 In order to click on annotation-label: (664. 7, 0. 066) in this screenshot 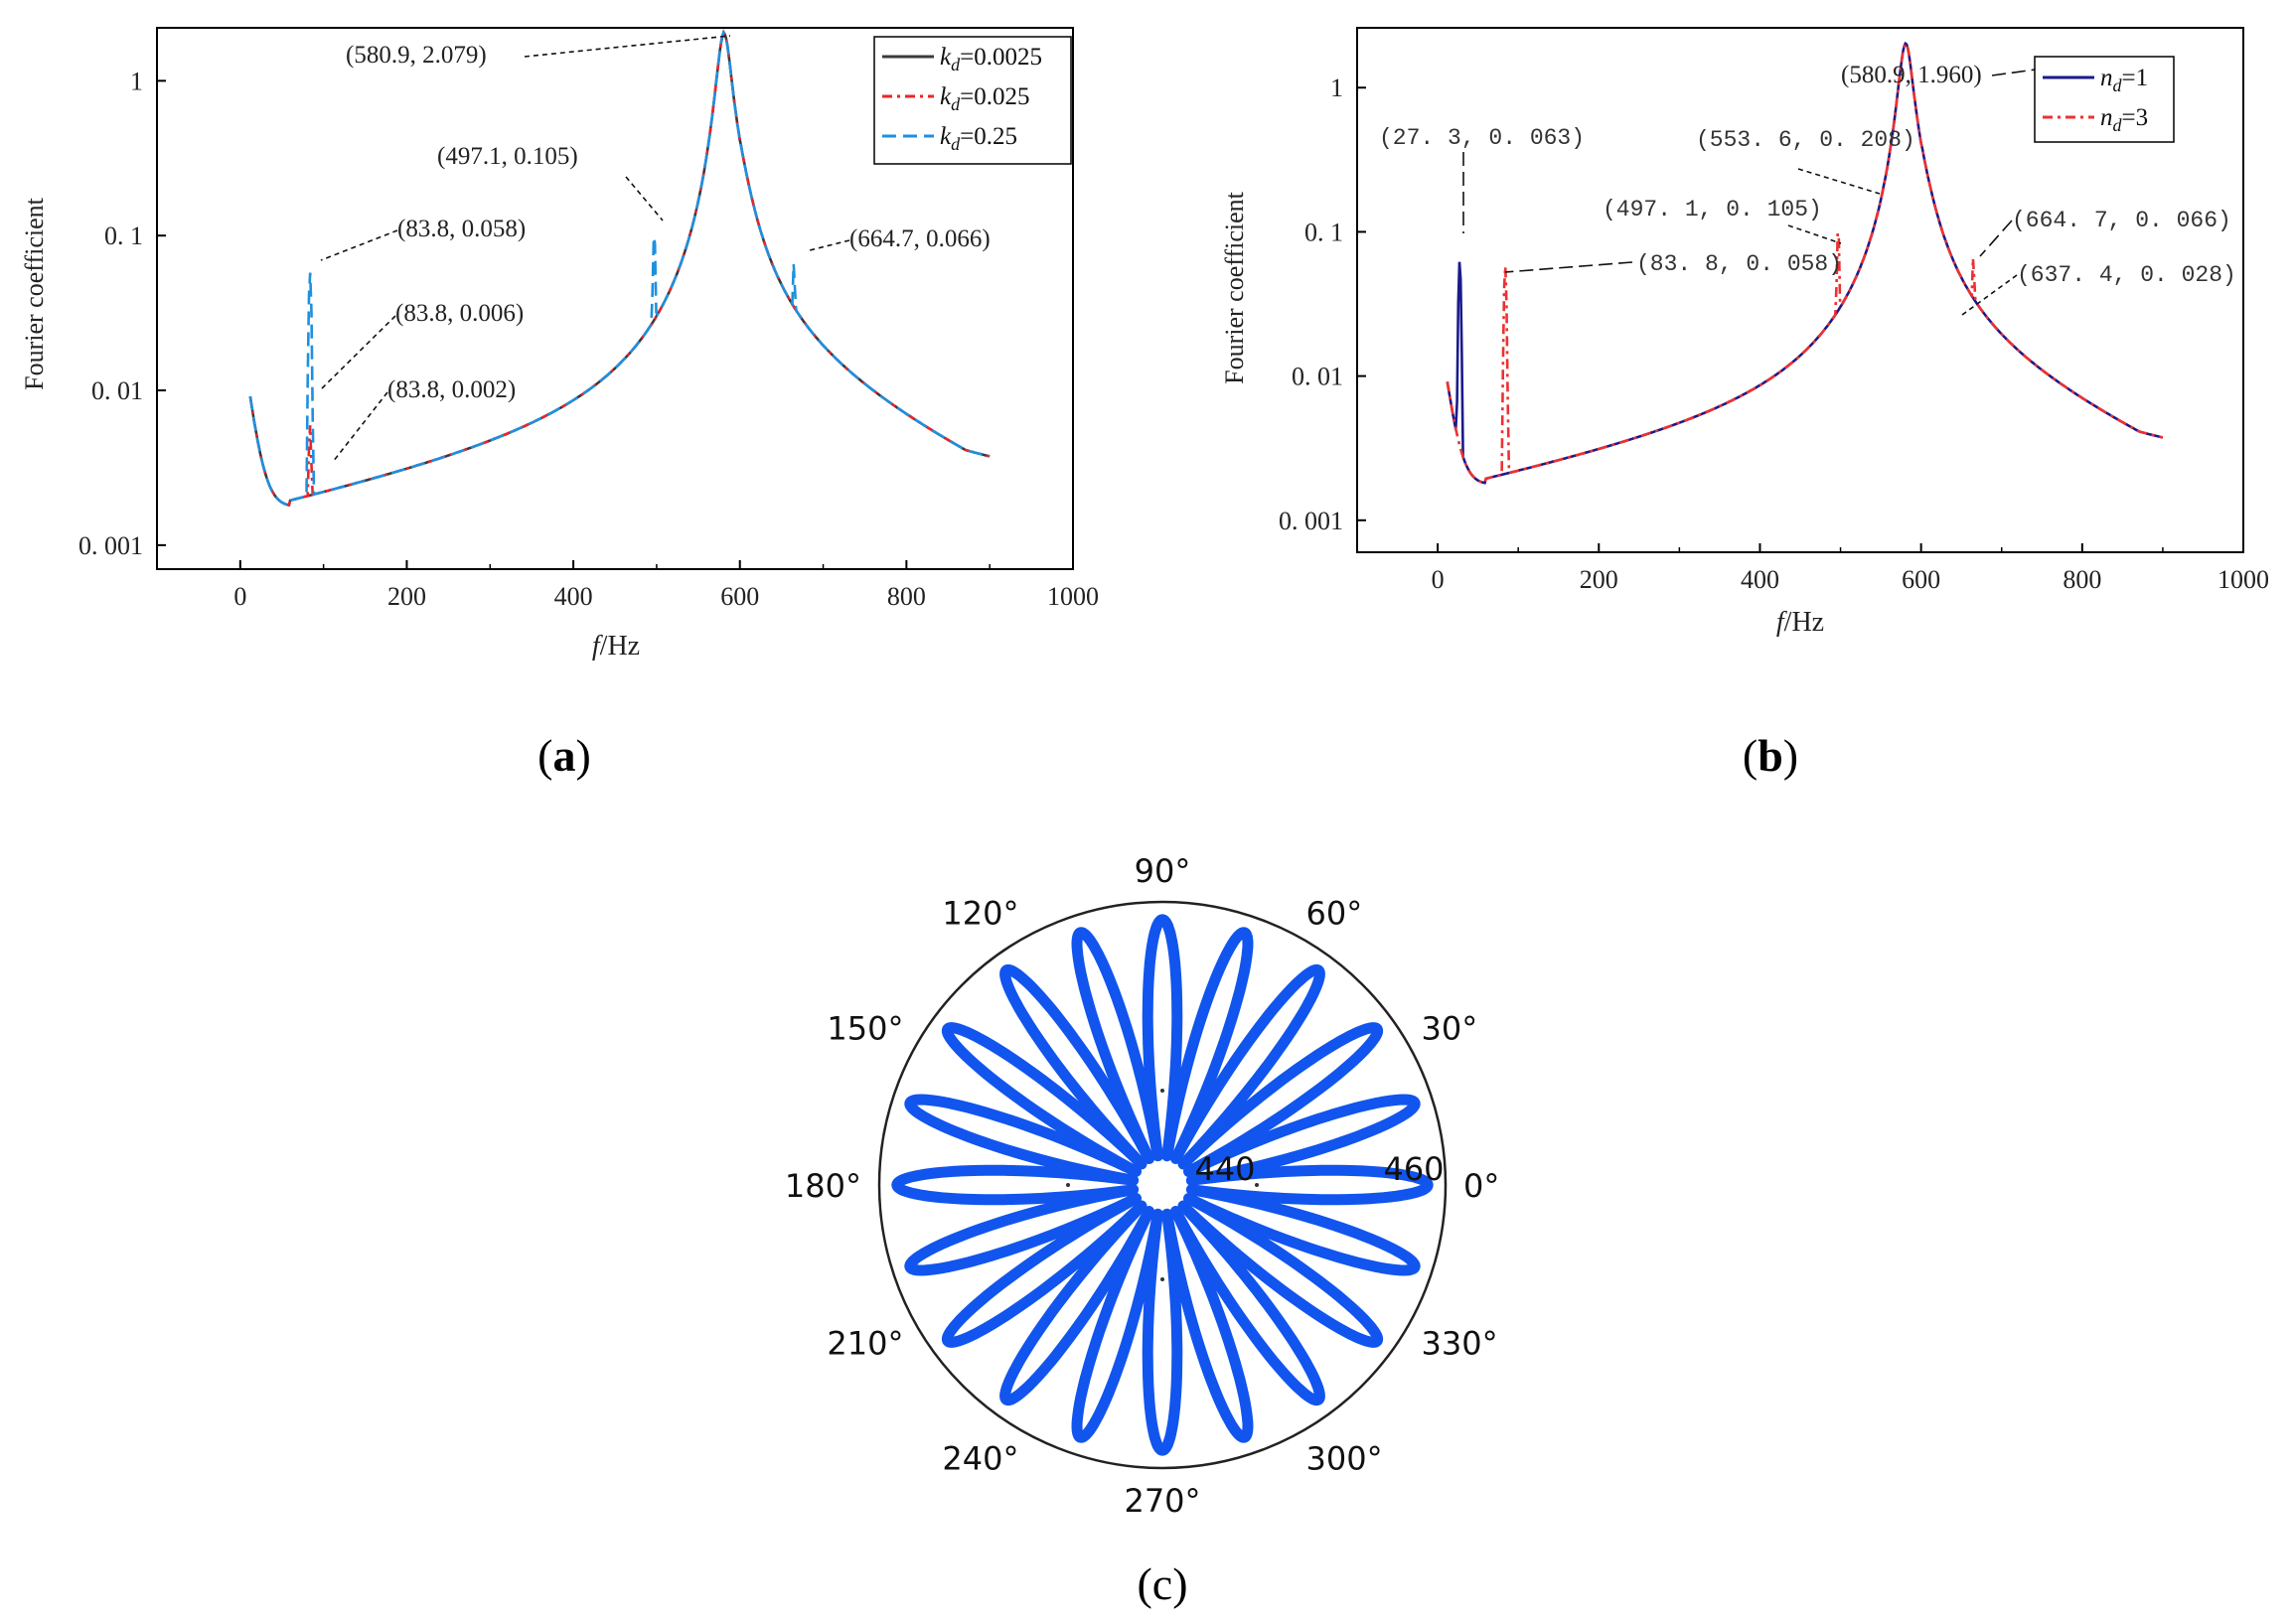, I will do `click(2121, 220)`.